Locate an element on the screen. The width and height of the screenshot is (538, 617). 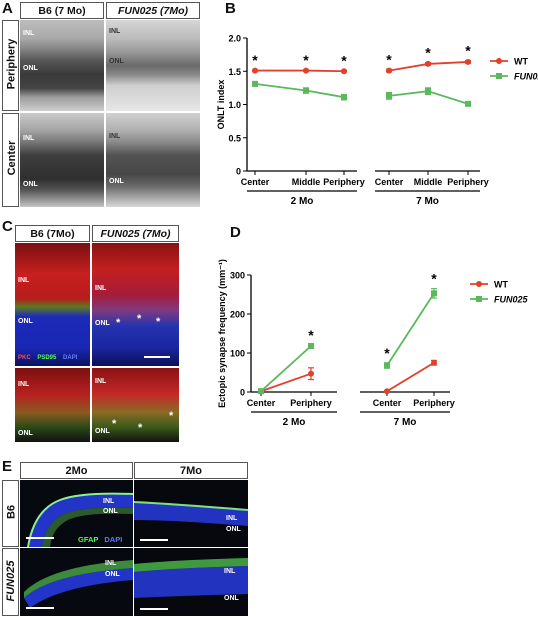
x-tick-label: Middle is located at coordinates (306, 182).